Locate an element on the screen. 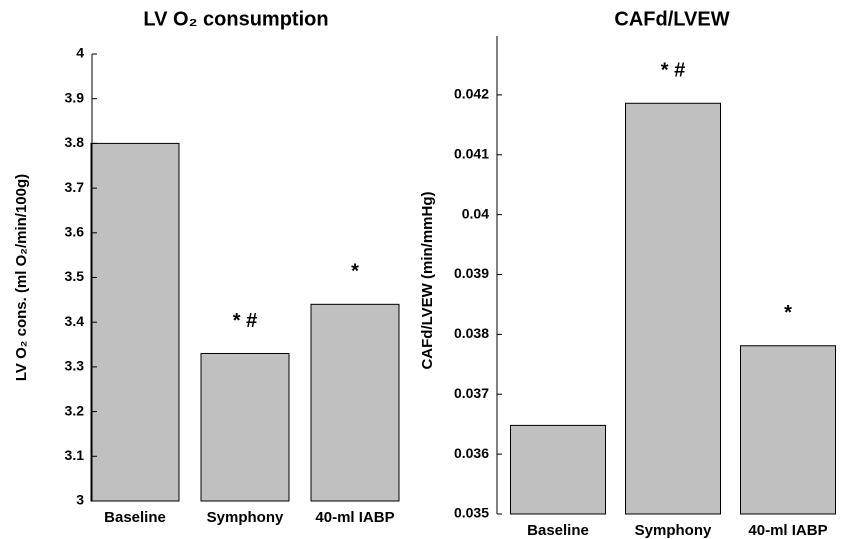  y-axis-label: LV O₂ cons. (ml O₂/min/100g) is located at coordinates (21, 277).